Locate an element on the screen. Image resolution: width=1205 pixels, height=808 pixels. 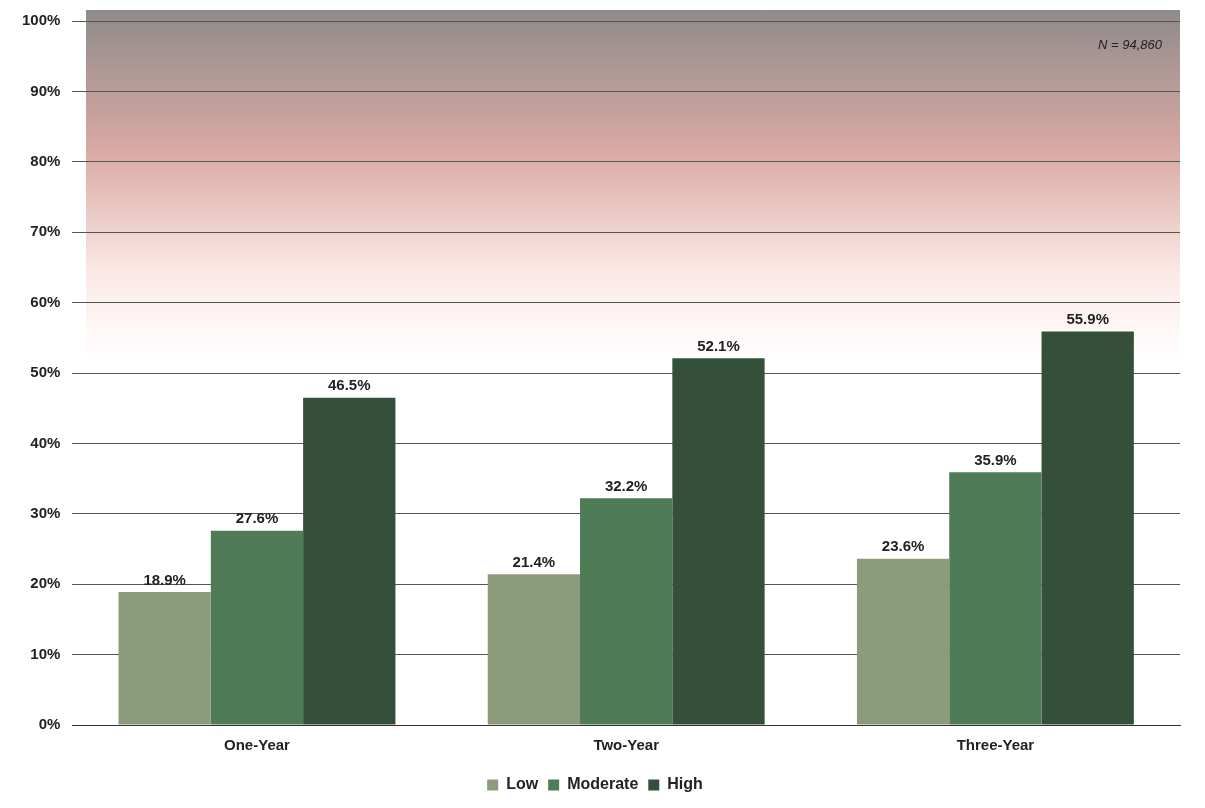
text: 46.5% is located at coordinates (349, 385).